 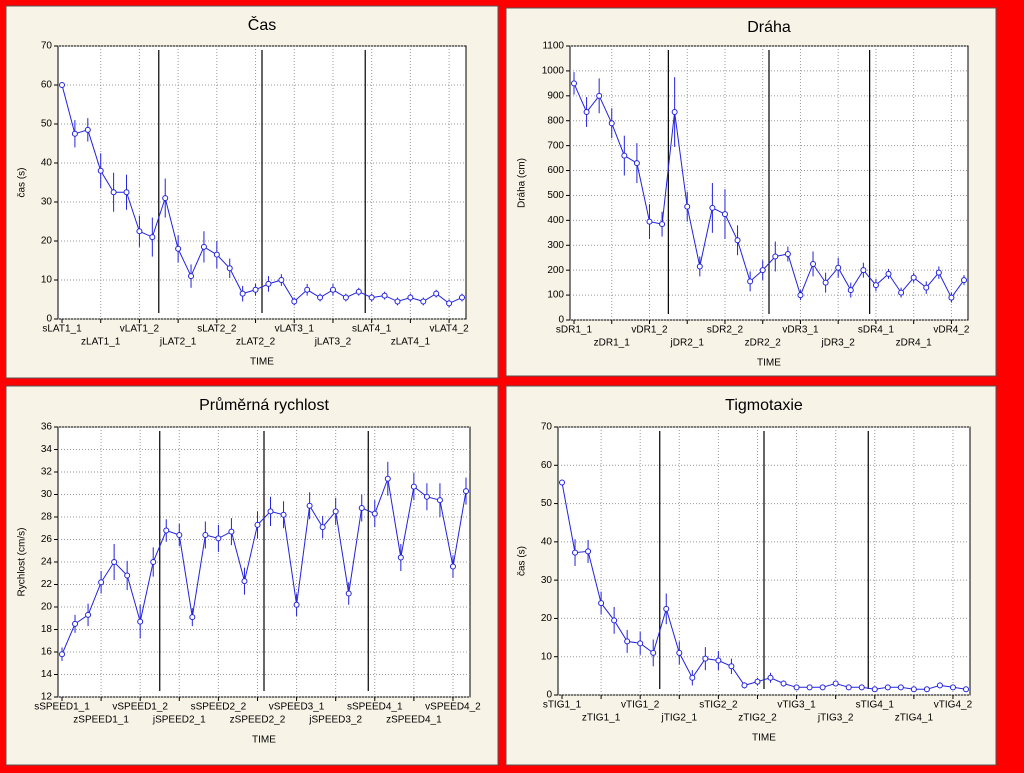 What do you see at coordinates (49, 319) in the screenshot?
I see `y-tick-label: 0` at bounding box center [49, 319].